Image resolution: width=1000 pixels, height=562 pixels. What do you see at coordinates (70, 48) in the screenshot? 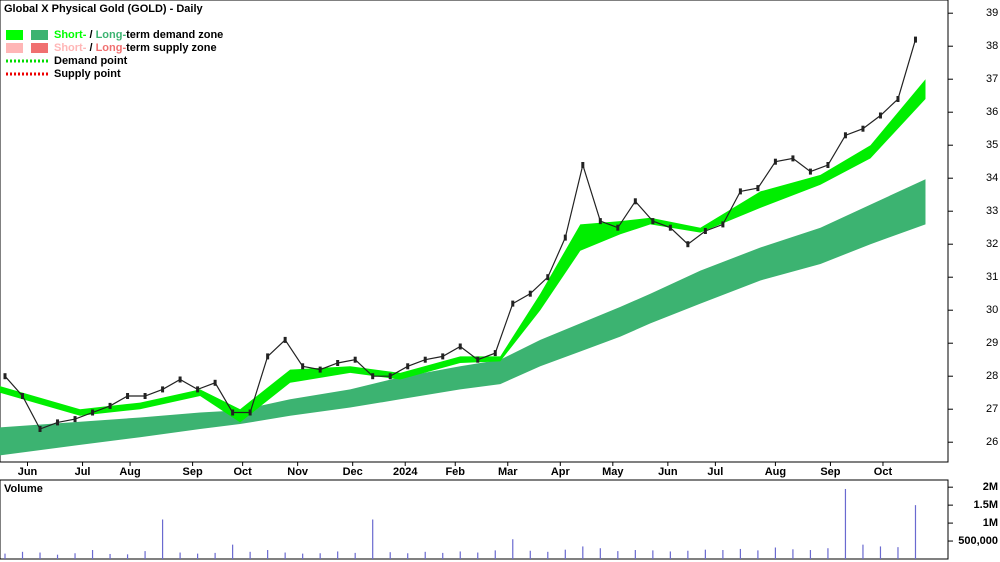
I see `legend-part: Short-` at bounding box center [70, 48].